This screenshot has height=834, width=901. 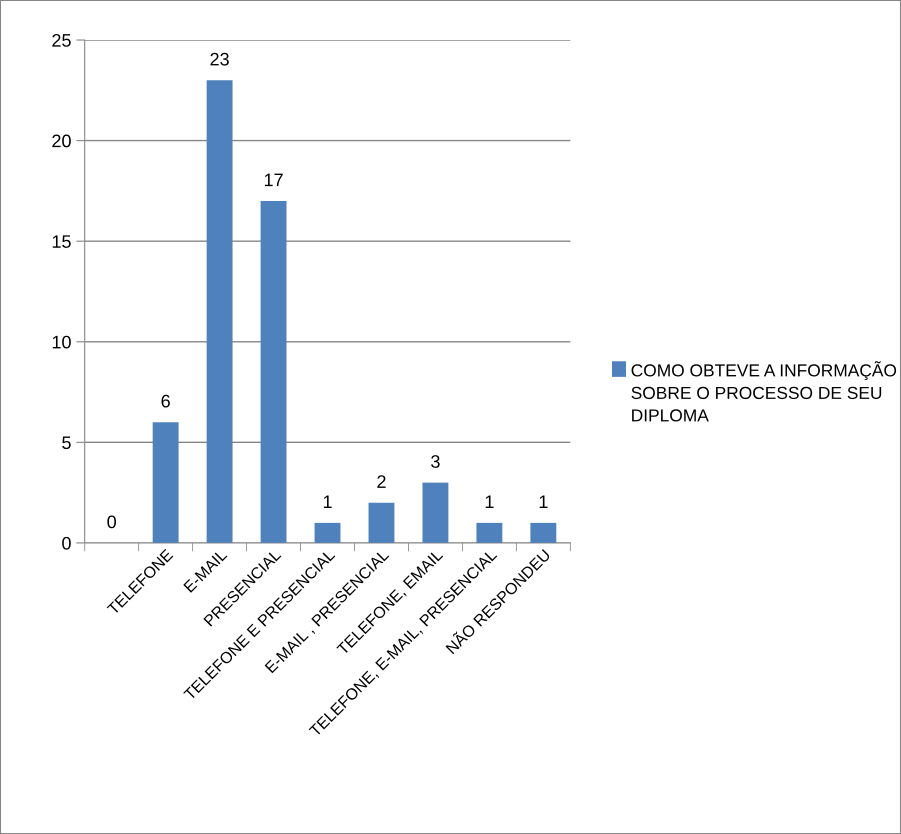 I want to click on data-label: 0, so click(x=111, y=521).